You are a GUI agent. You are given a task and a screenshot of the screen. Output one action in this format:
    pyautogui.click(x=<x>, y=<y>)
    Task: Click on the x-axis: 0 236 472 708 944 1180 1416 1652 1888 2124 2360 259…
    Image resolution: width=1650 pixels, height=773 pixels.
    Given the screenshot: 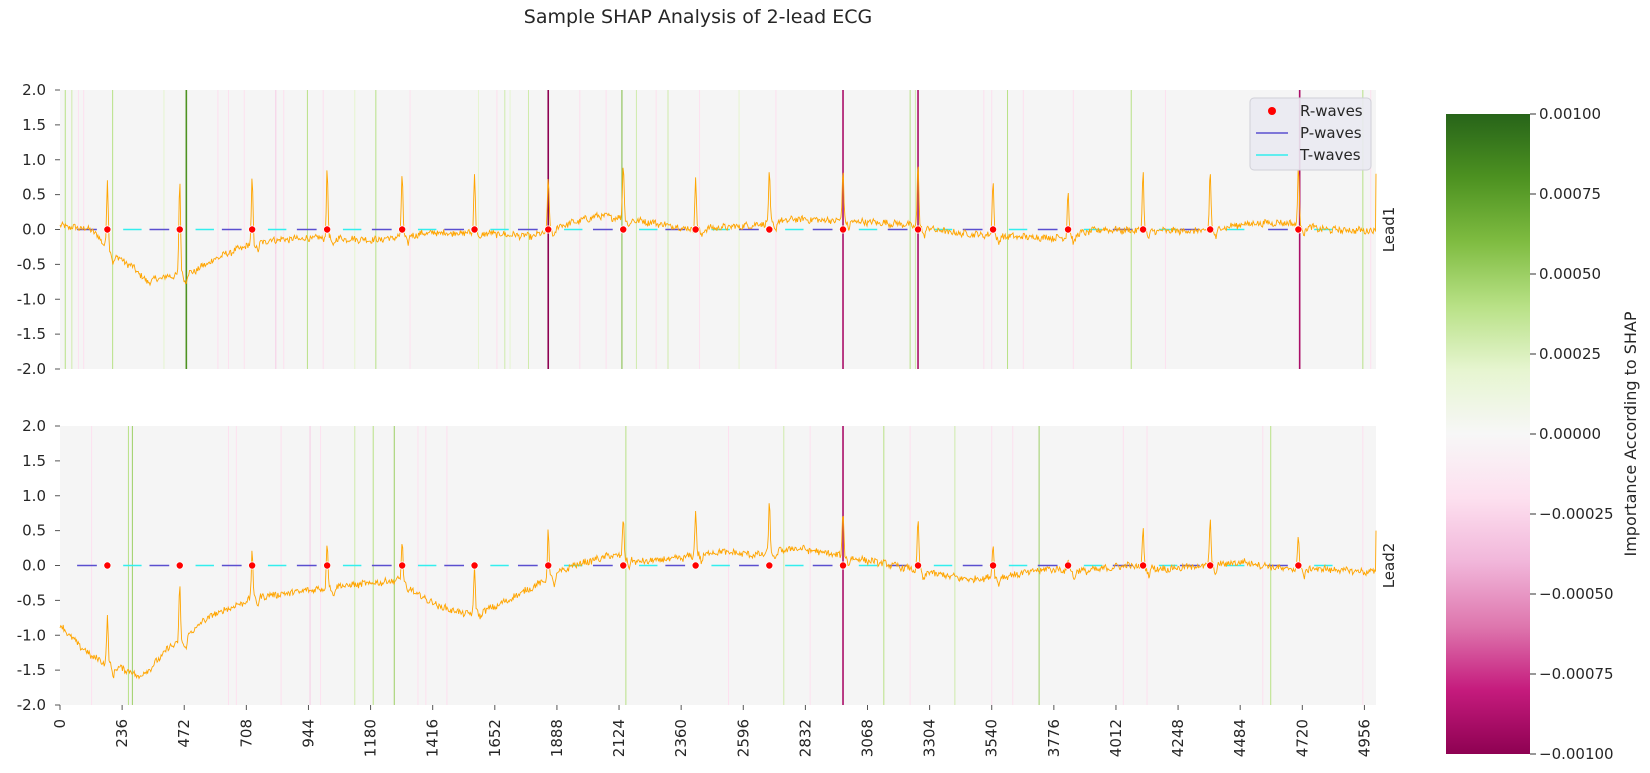 What is the action you would take?
    pyautogui.click(x=712, y=731)
    